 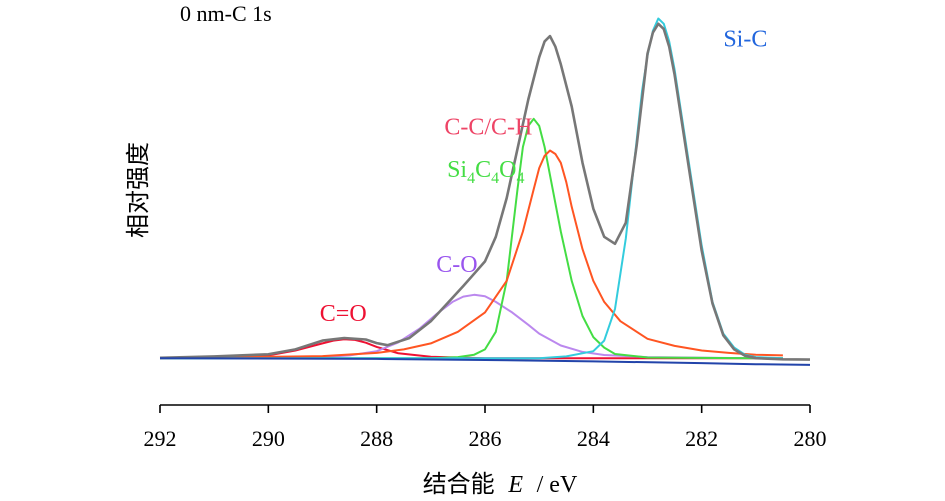 I want to click on x-axis-title-unit: / eV, so click(x=557, y=485).